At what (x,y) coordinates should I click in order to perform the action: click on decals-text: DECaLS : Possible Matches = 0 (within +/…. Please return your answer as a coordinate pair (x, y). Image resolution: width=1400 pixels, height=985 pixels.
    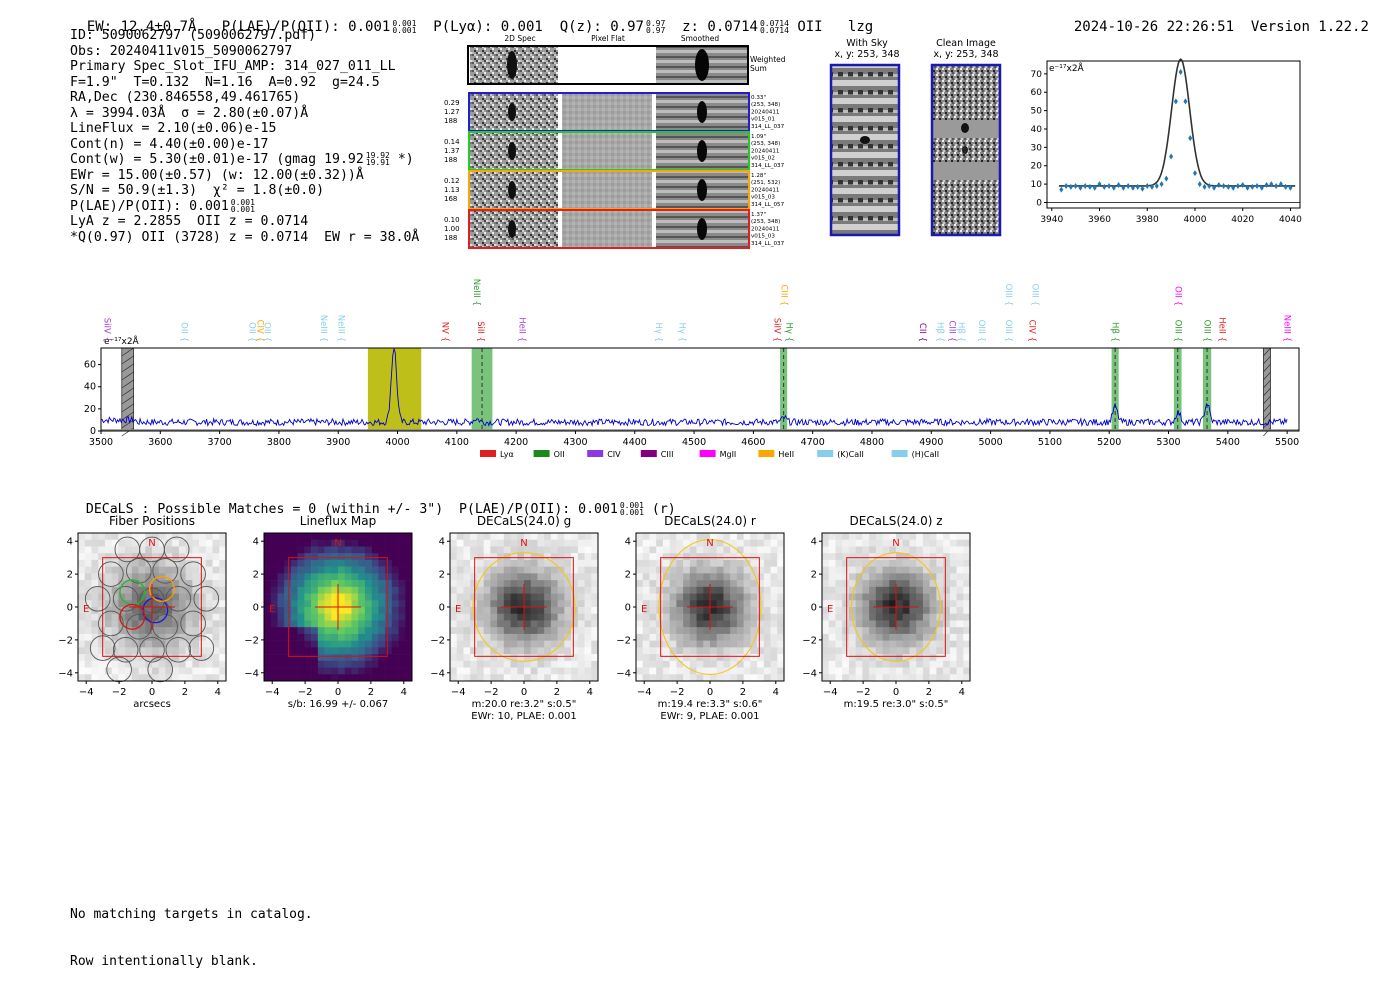
    Looking at the image, I should click on (351, 509).